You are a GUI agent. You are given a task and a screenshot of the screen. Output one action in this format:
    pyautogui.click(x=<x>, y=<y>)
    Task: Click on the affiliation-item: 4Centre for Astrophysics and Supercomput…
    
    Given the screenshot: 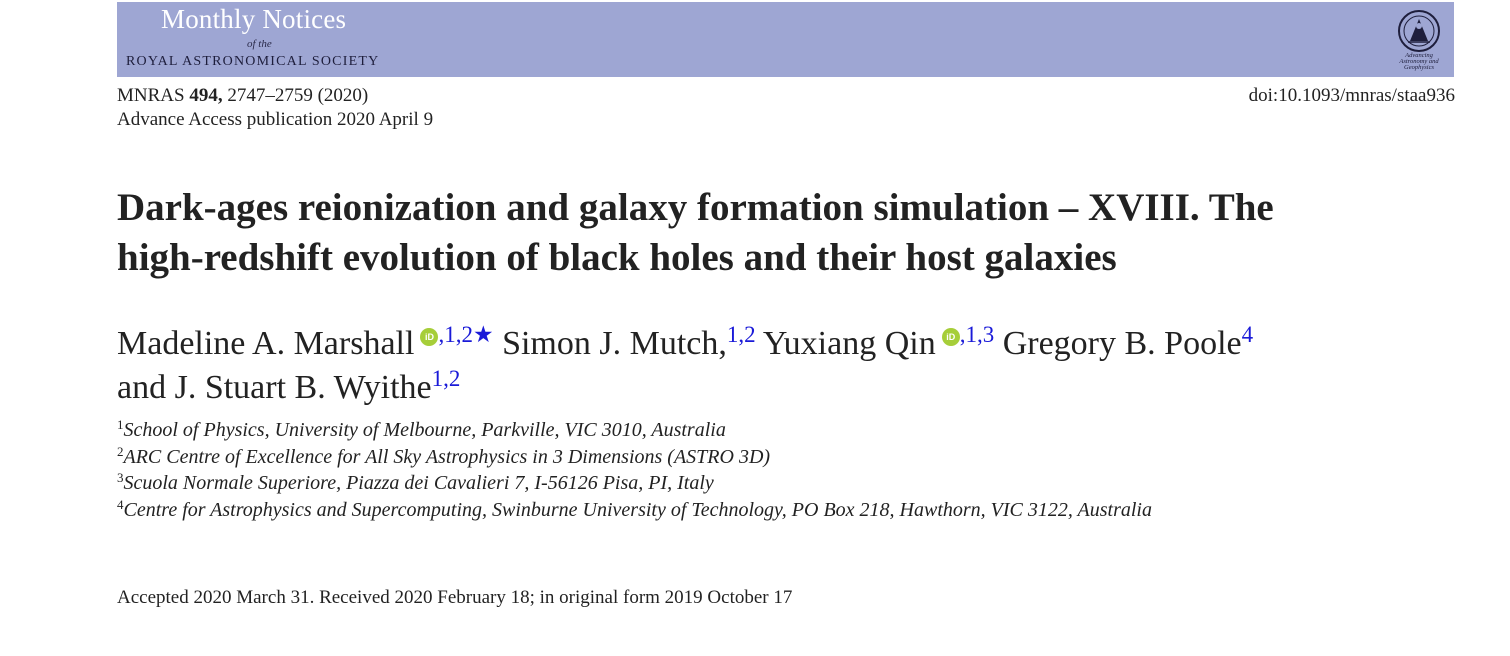 What is the action you would take?
    pyautogui.click(x=634, y=510)
    